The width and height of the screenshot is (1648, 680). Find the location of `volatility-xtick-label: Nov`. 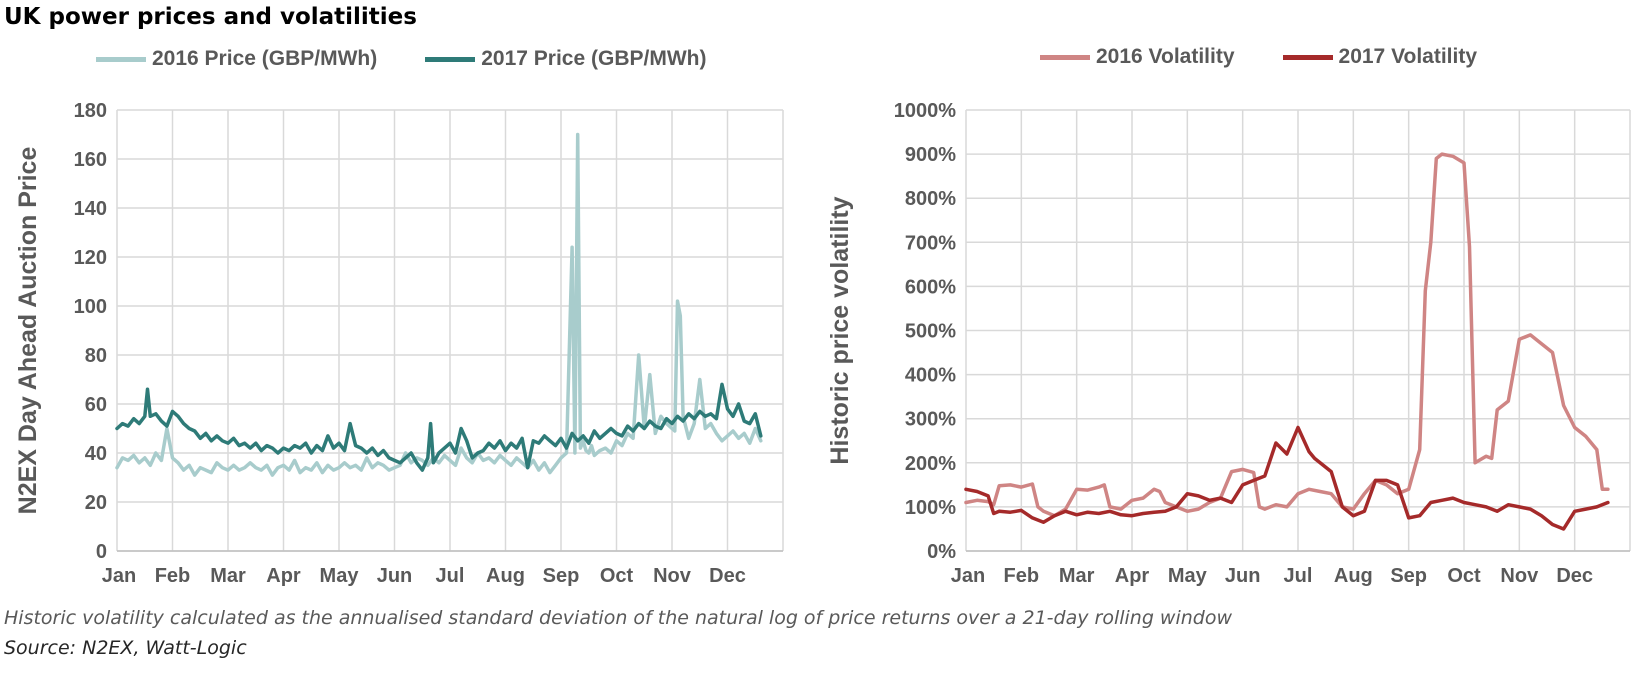

volatility-xtick-label: Nov is located at coordinates (1519, 576).